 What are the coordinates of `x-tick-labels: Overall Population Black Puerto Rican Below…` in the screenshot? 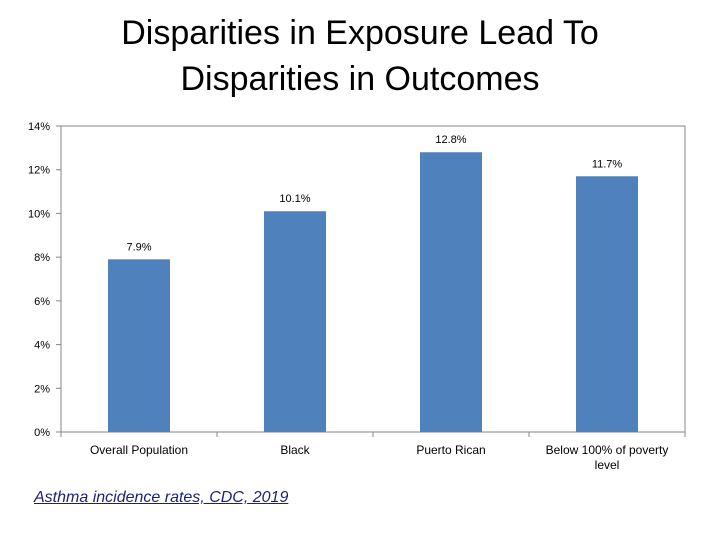 It's located at (379, 457).